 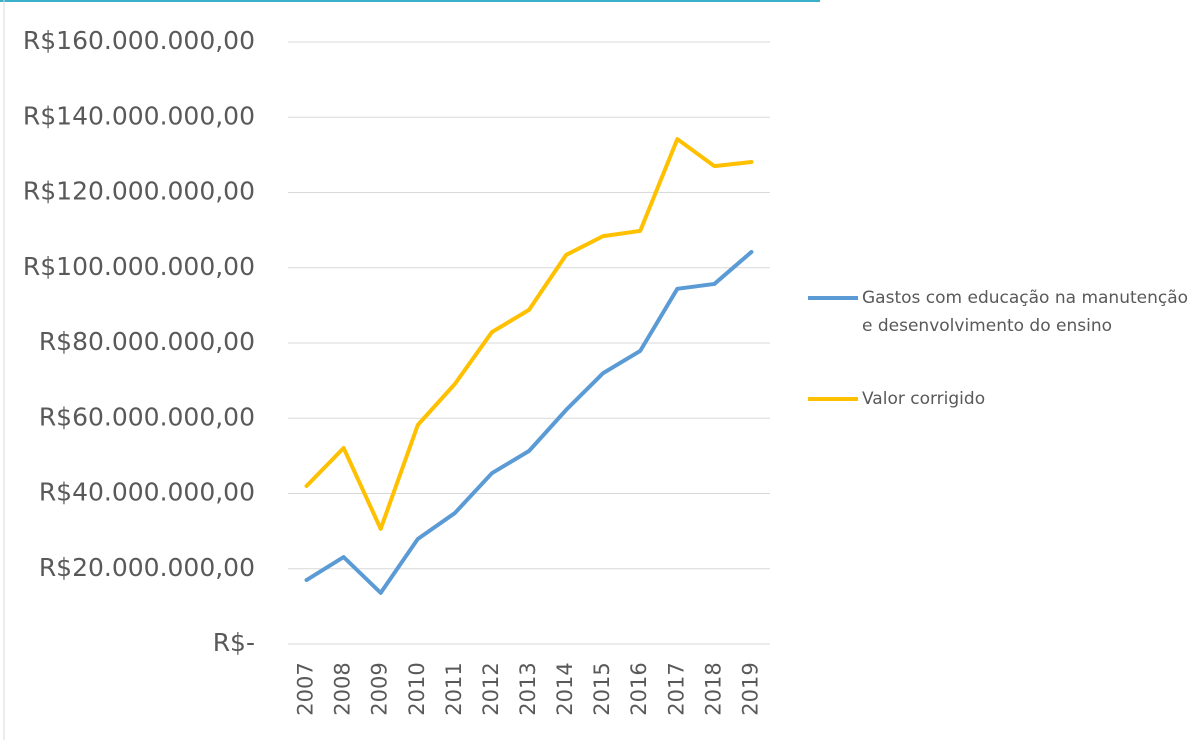 What do you see at coordinates (147, 416) in the screenshot?
I see `y-tick-label: R$60.000.000,00` at bounding box center [147, 416].